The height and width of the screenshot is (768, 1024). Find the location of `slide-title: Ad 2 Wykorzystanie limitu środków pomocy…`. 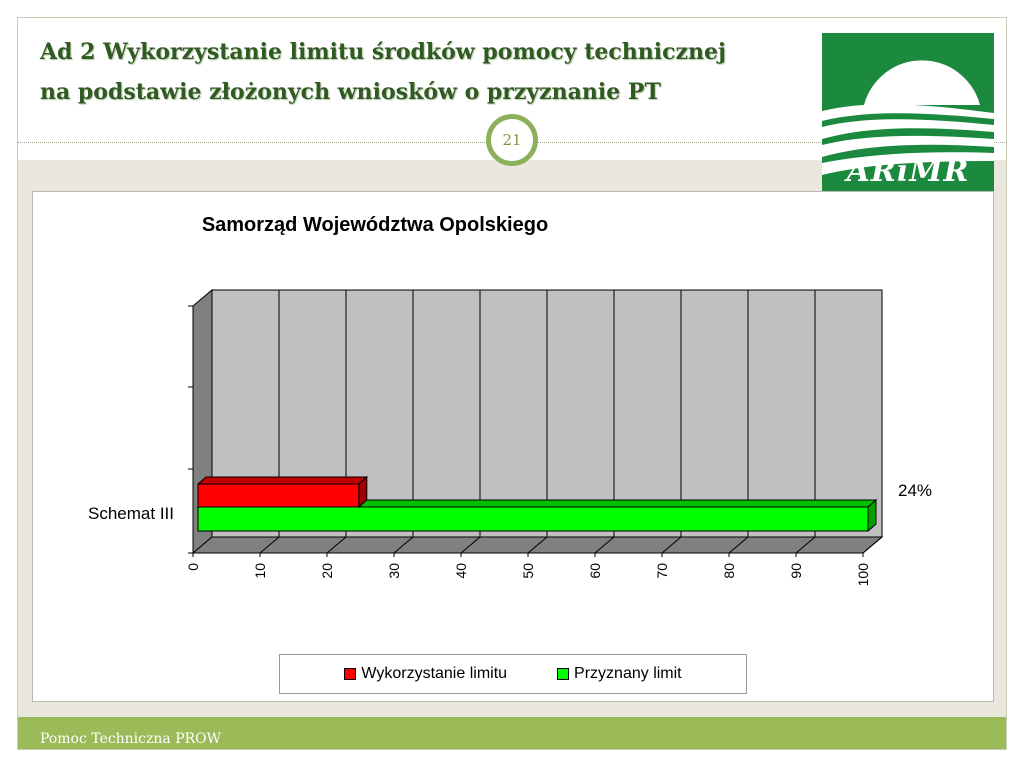

slide-title: Ad 2 Wykorzystanie limitu środków pomocy… is located at coordinates (420, 72).